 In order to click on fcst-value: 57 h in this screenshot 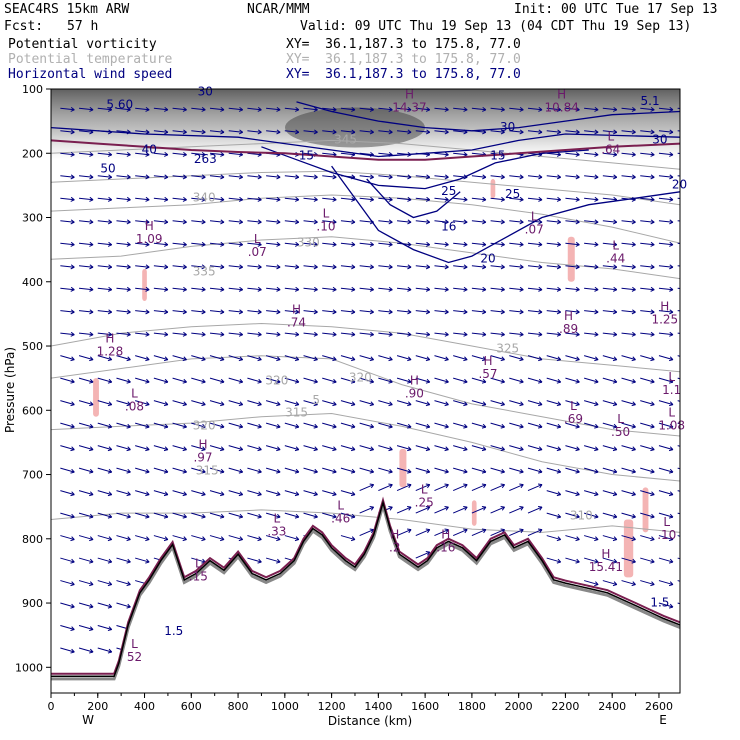, I will do `click(83, 26)`.